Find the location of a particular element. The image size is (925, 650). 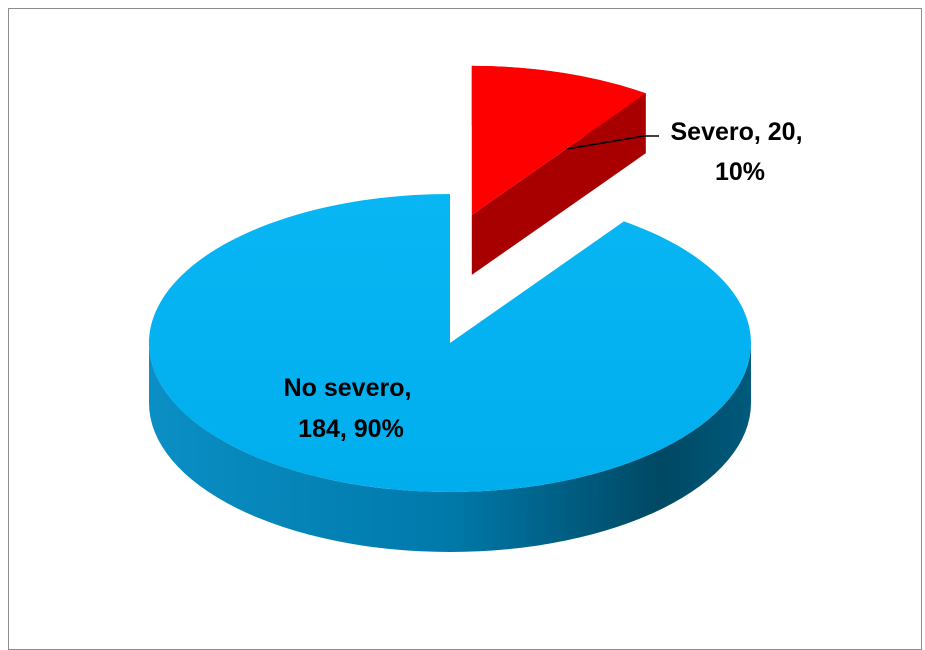

data-label-severo-line2: 10% is located at coordinates (740, 172).